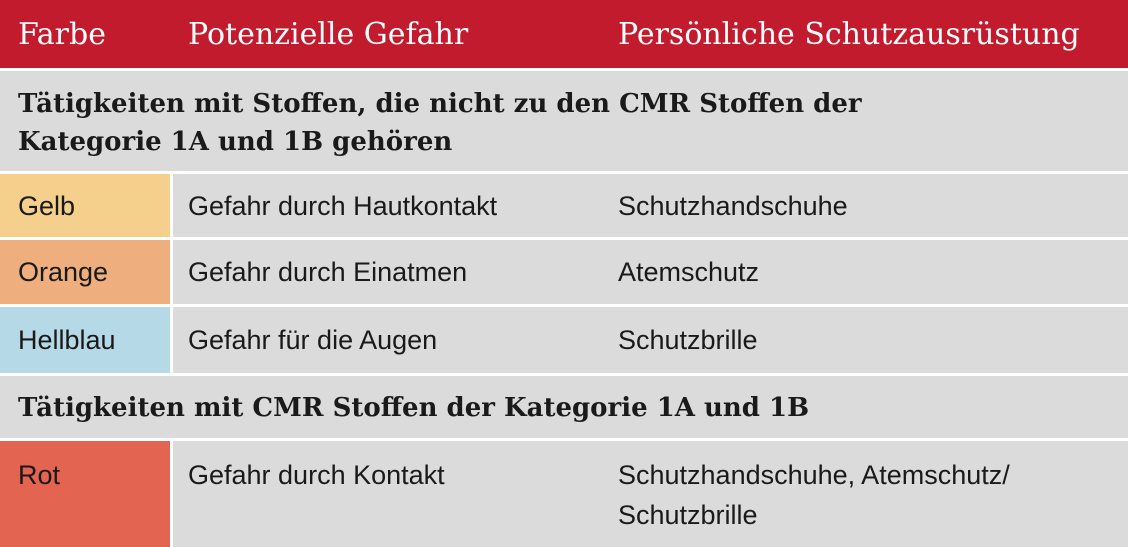  What do you see at coordinates (849, 34) in the screenshot?
I see `header-schutzausruestung: Persönliche Schutzausrüstung` at bounding box center [849, 34].